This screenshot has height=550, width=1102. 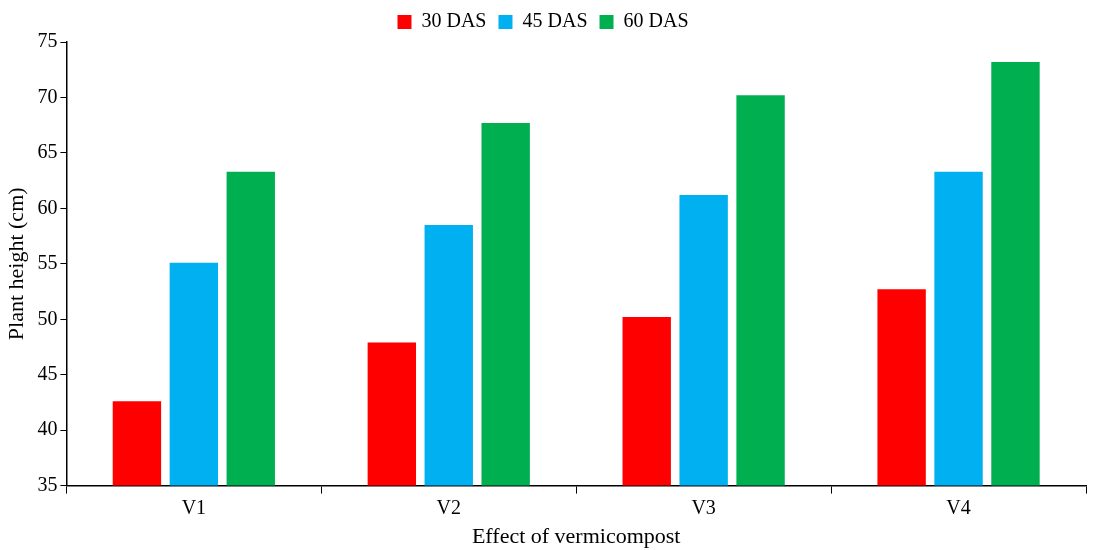 I want to click on x-tick-label: V4, so click(x=958, y=506).